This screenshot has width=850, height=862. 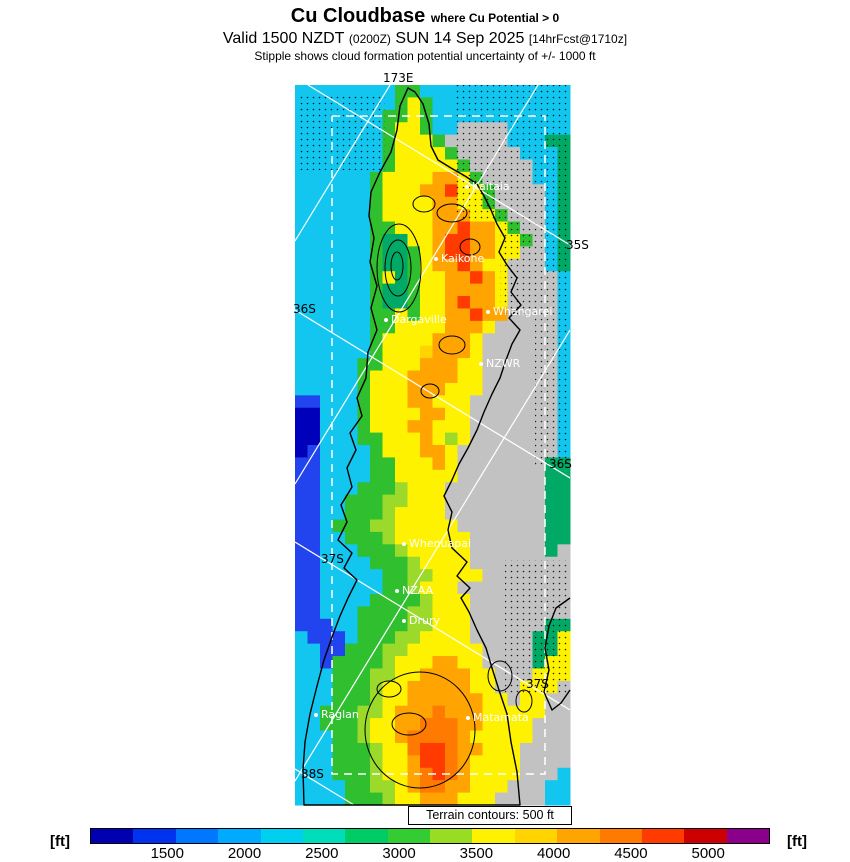 I want to click on place-label-whenuapai: Whenuapai, so click(x=436, y=543).